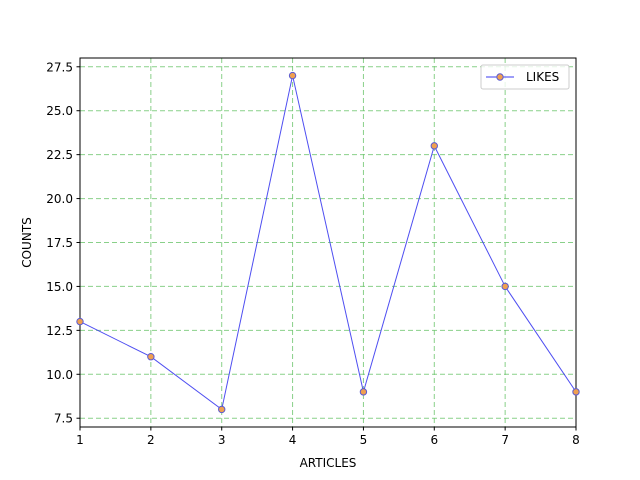 Image resolution: width=640 pixels, height=480 pixels. What do you see at coordinates (63, 419) in the screenshot?
I see `y-tick-label-7.5: 7.5` at bounding box center [63, 419].